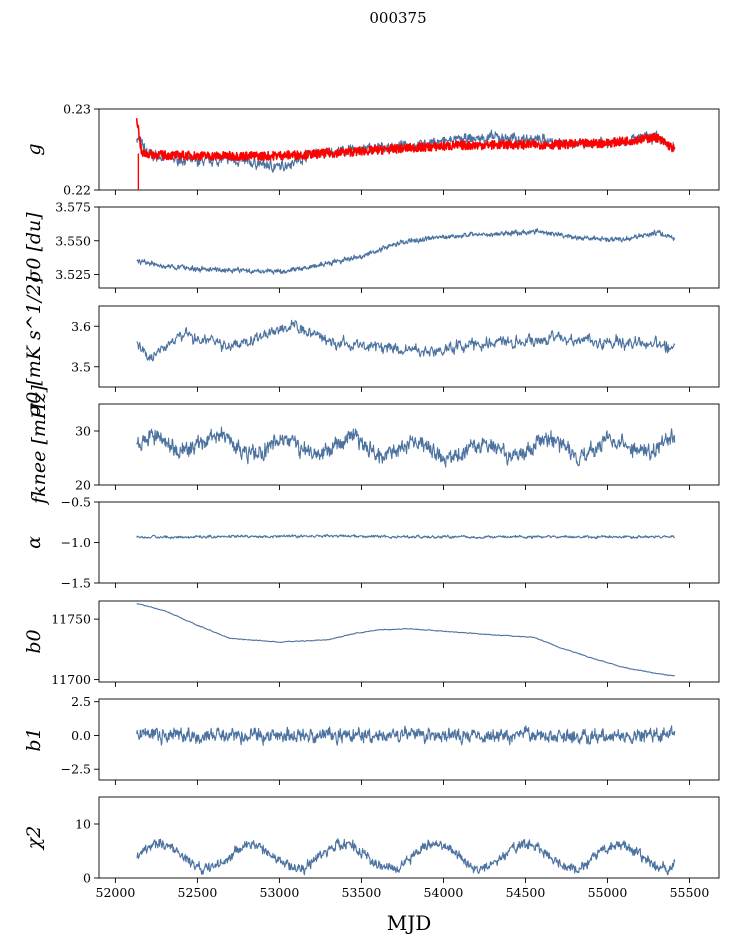  Describe the element at coordinates (87, 878) in the screenshot. I see `y-tick-label: 0` at that location.